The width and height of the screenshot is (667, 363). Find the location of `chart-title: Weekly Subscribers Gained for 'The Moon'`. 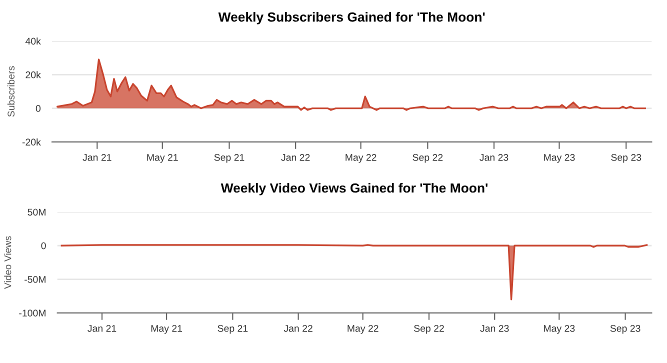

chart-title: Weekly Subscribers Gained for 'The Moon' is located at coordinates (351, 18).